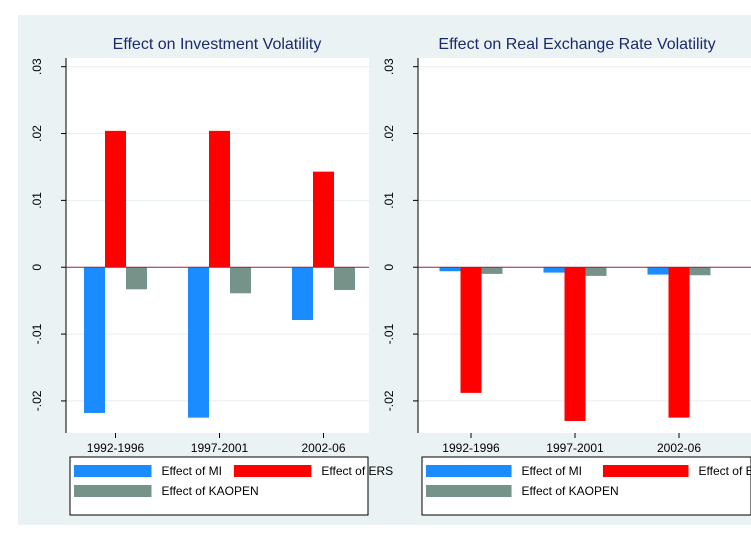  Describe the element at coordinates (217, 44) in the screenshot. I see `chart-title: Effect on Investment Volatility` at that location.